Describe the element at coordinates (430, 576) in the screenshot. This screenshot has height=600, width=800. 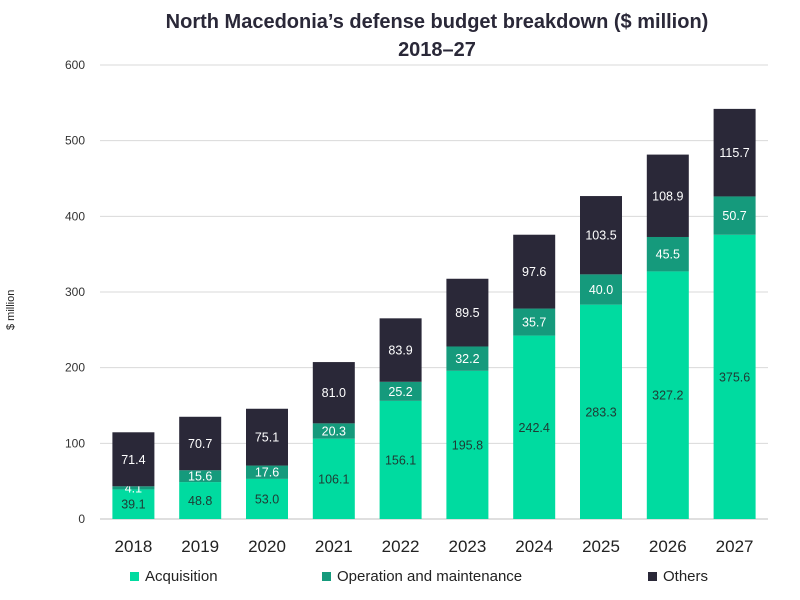
I see `legend-label-operation-maintenance: Operation and maintenance` at that location.